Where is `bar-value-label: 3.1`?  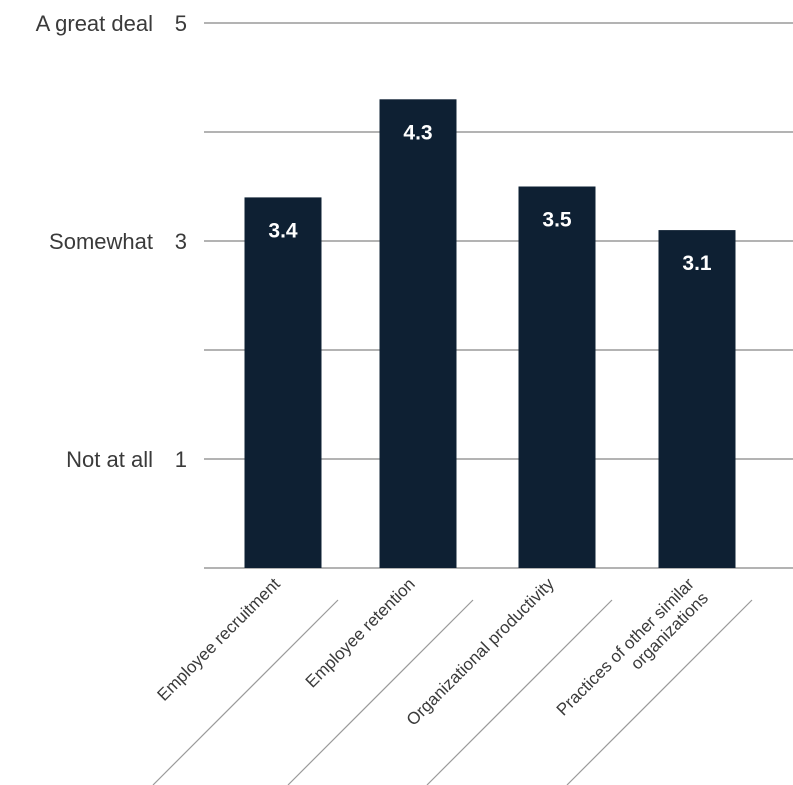 bar-value-label: 3.1 is located at coordinates (697, 263).